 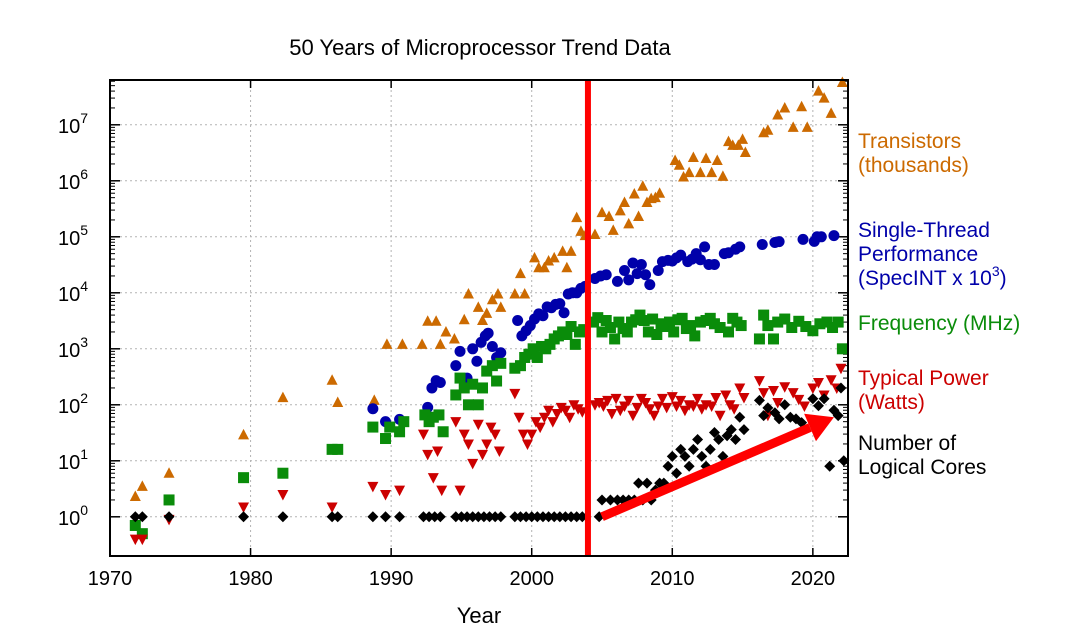 I want to click on typical-power-watts-label: Typical Power (Watts), so click(x=923, y=390).